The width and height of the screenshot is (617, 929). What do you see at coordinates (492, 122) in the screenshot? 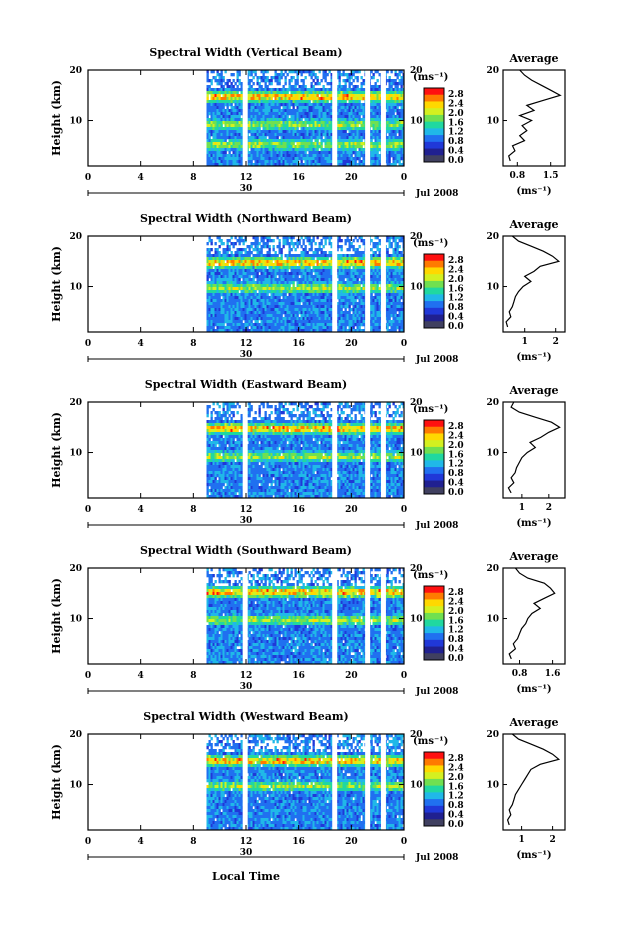
I see `average-y-tick-label: 10` at bounding box center [492, 122].